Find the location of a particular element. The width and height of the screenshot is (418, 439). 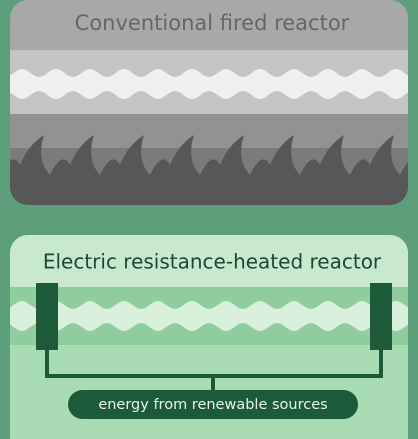

wires is located at coordinates (214, 370).